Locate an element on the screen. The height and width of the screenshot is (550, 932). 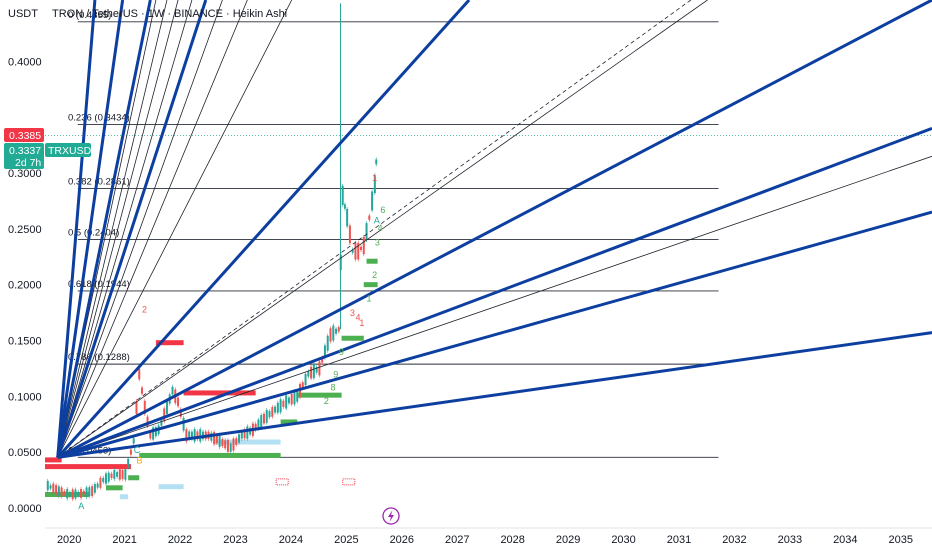
y-tick-label: 0.2000 is located at coordinates (25, 286).